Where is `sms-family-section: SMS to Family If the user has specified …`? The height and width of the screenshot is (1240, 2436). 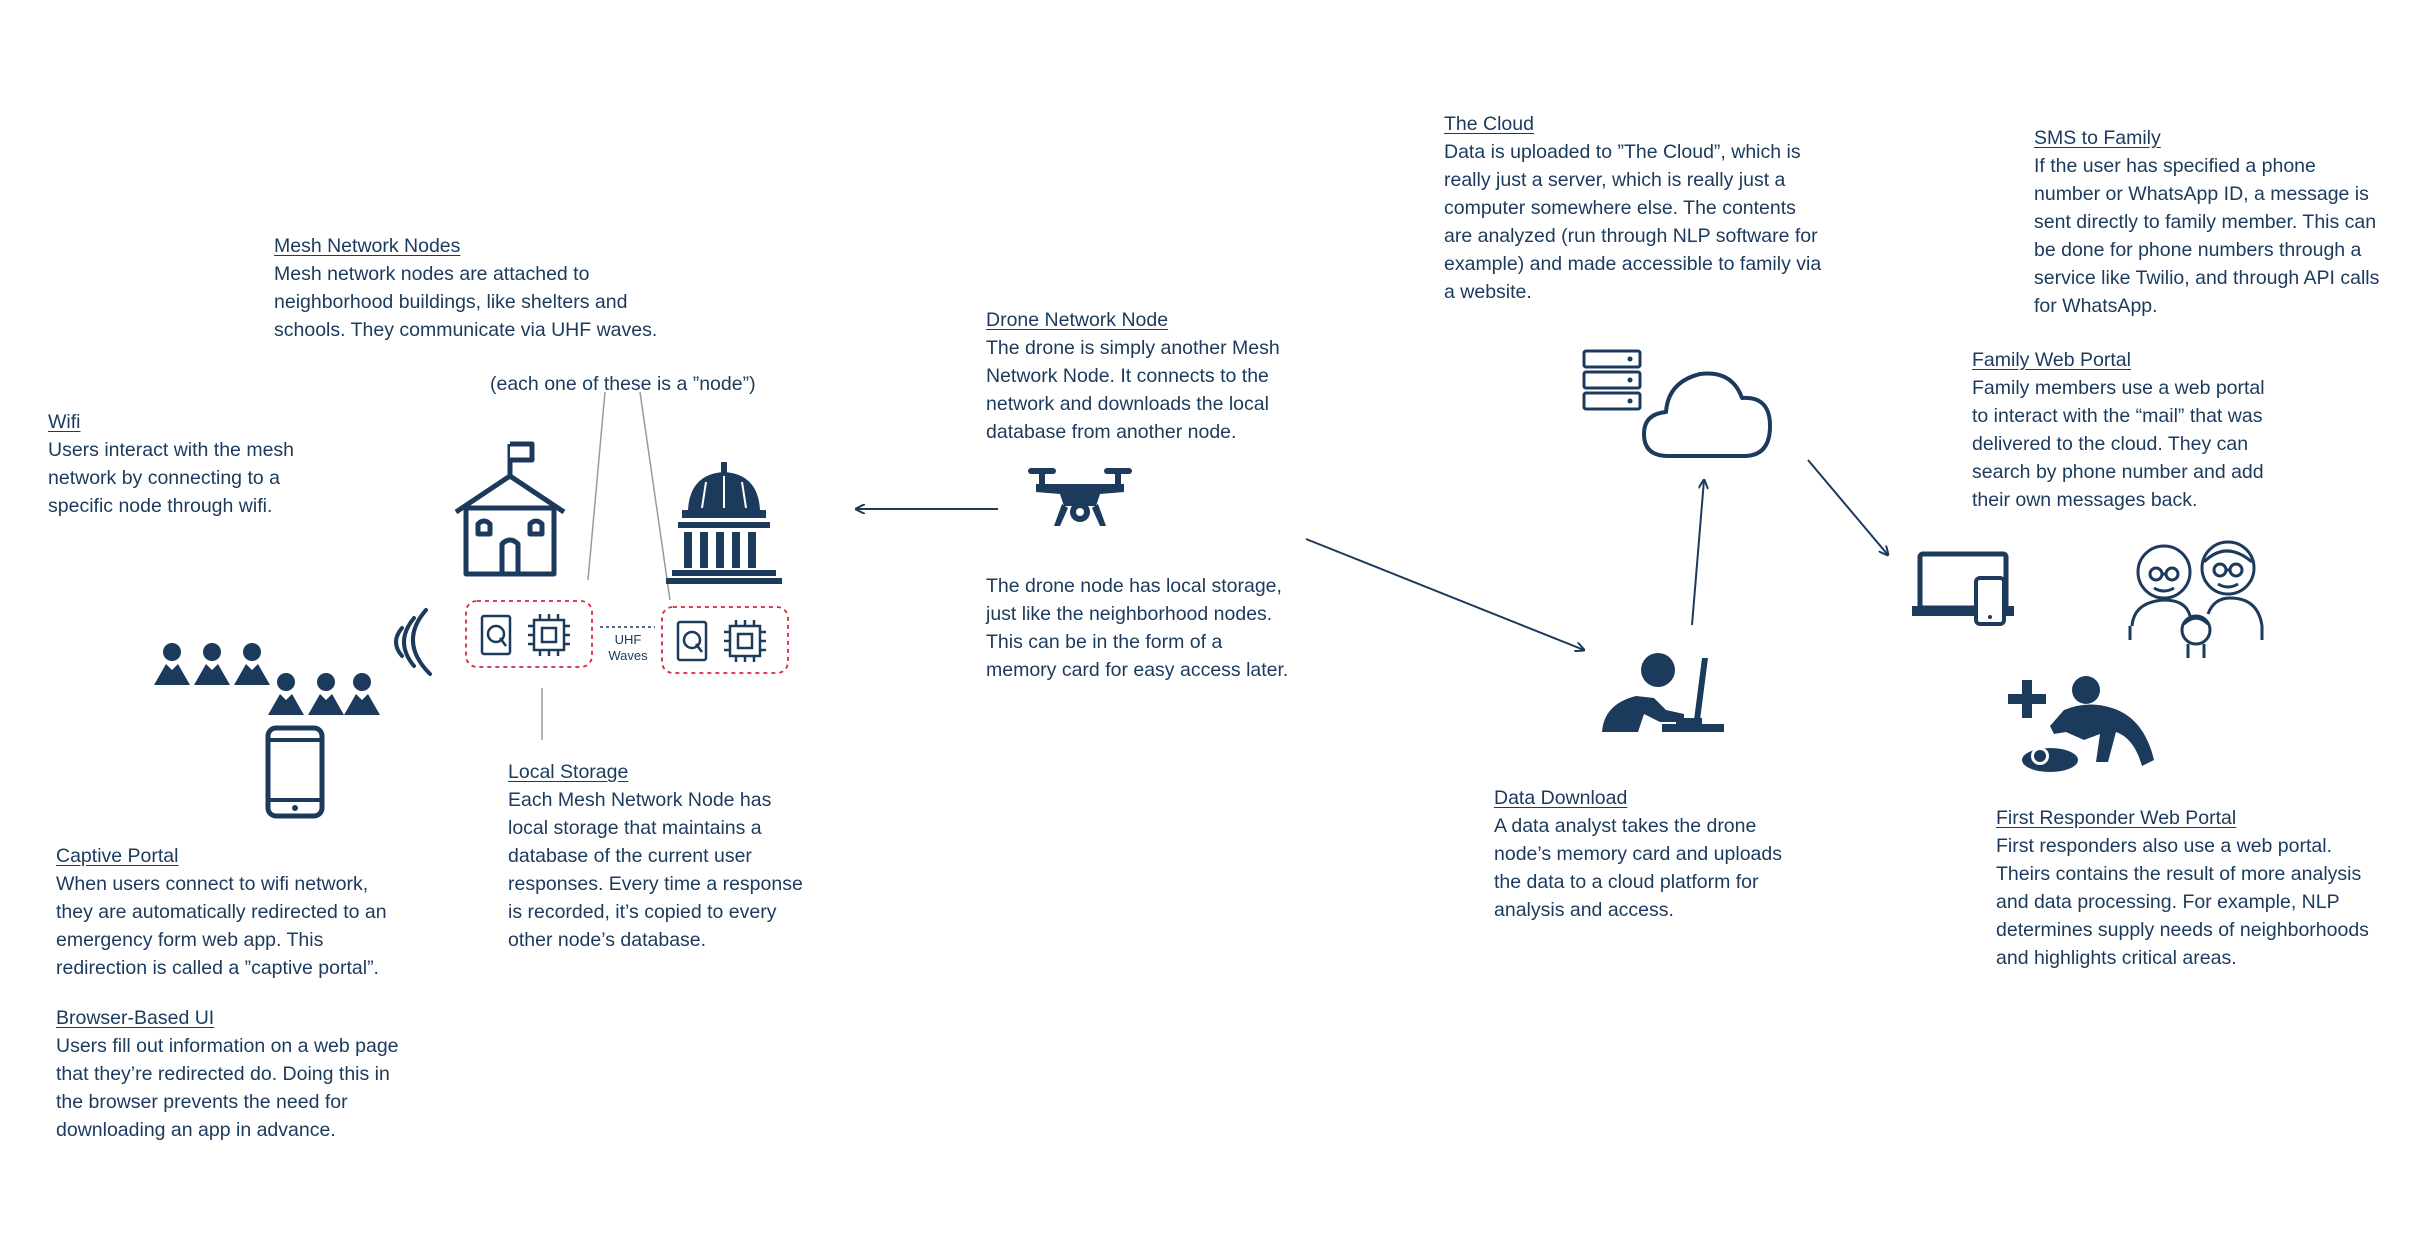
sms-family-section: SMS to Family If the user has specified … is located at coordinates (2232, 222).